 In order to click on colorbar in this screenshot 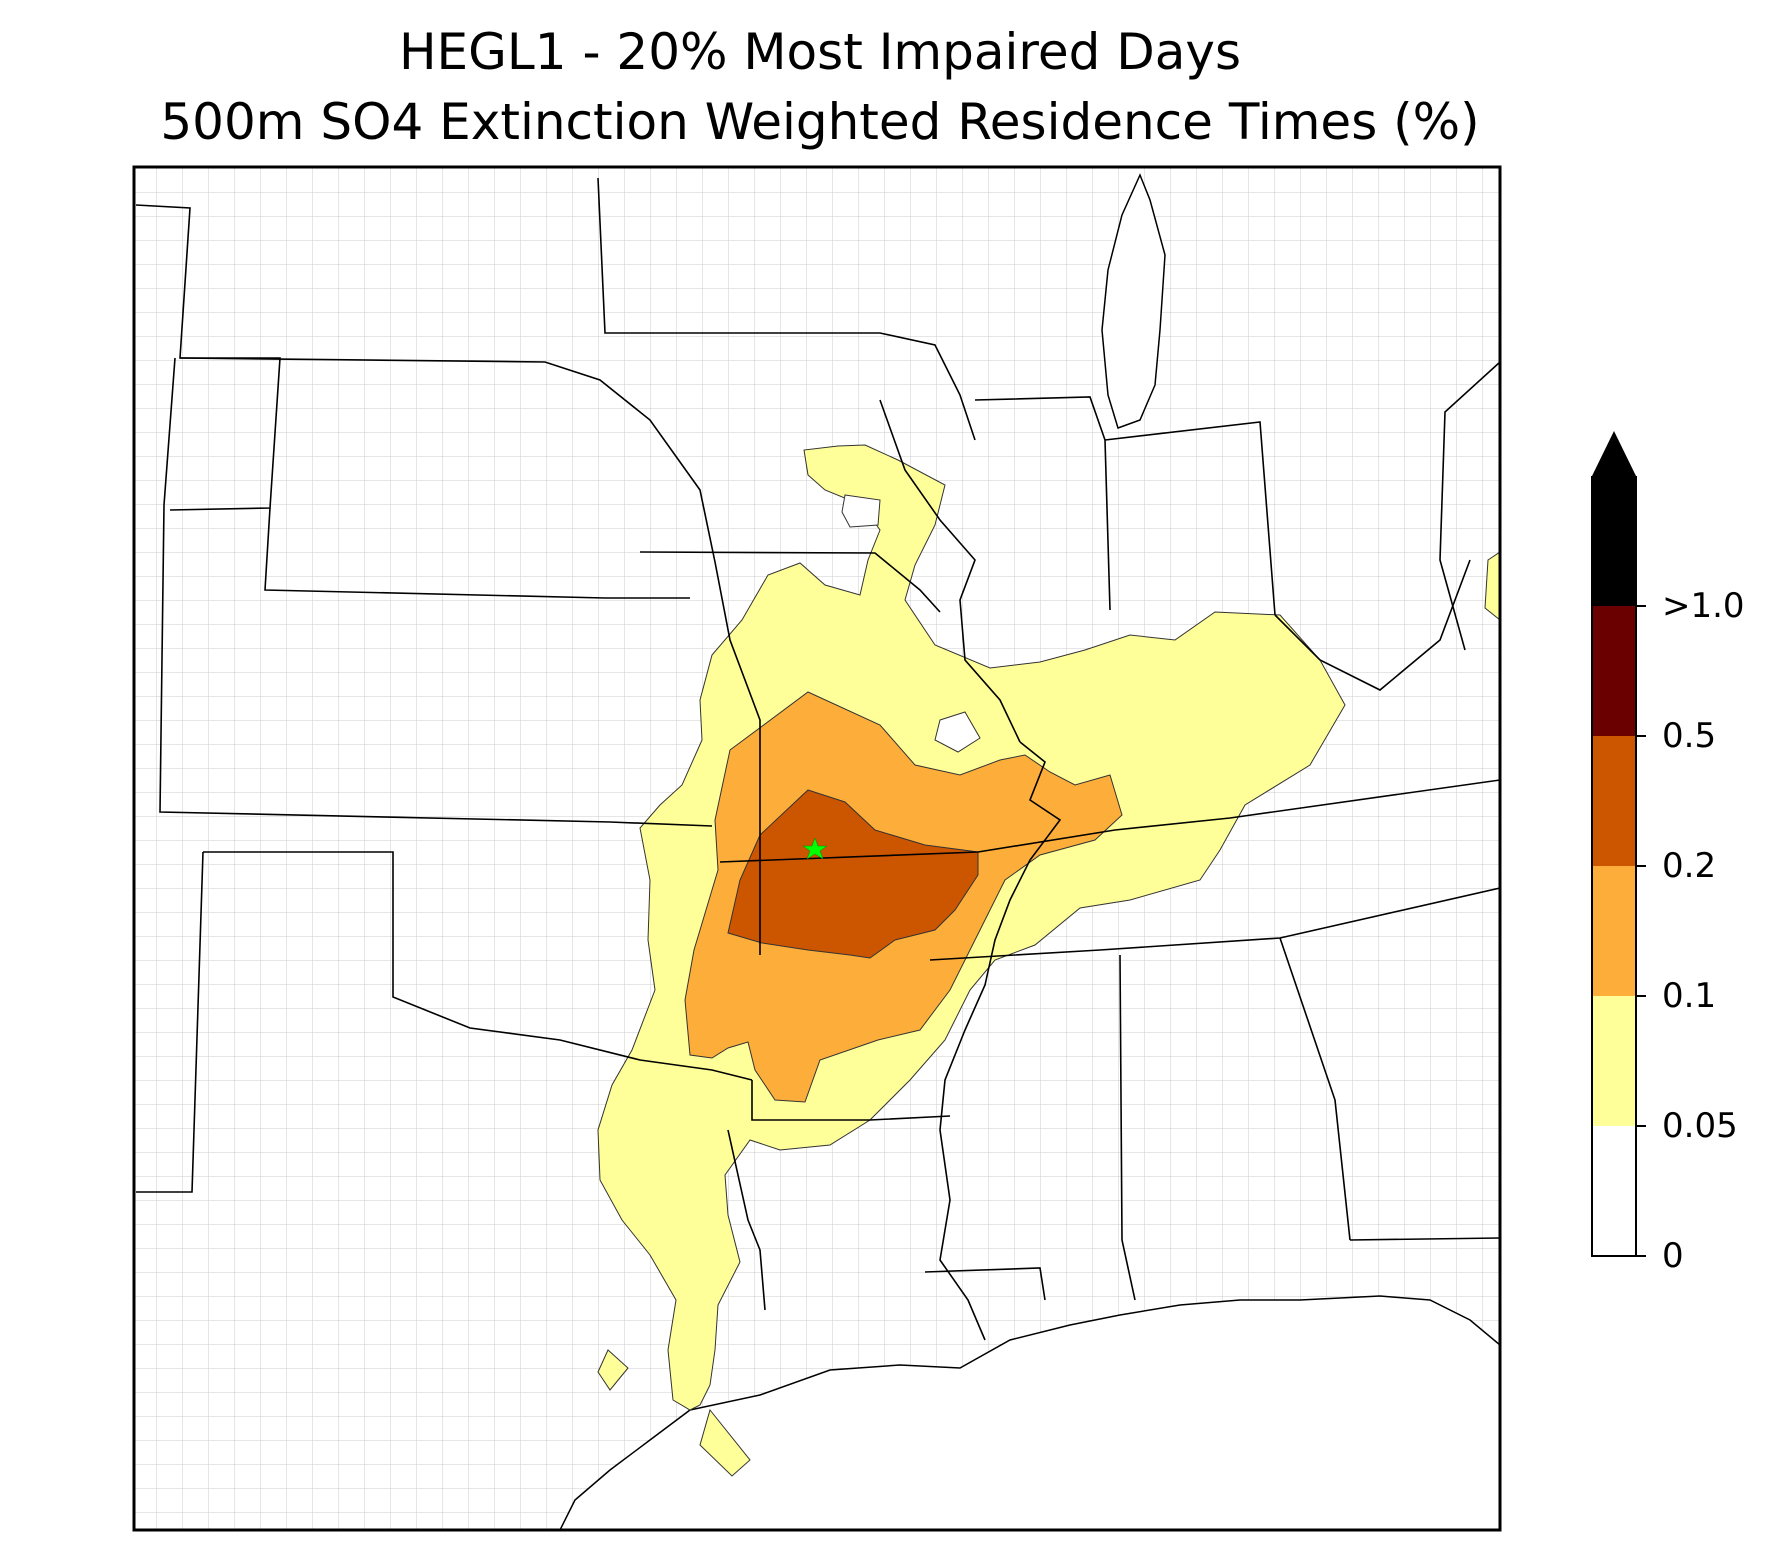, I will do `click(1618, 844)`.